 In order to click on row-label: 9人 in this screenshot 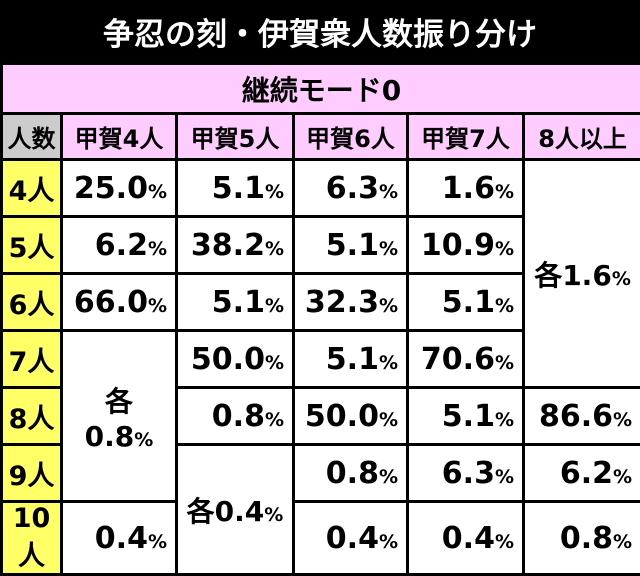, I will do `click(32, 473)`.